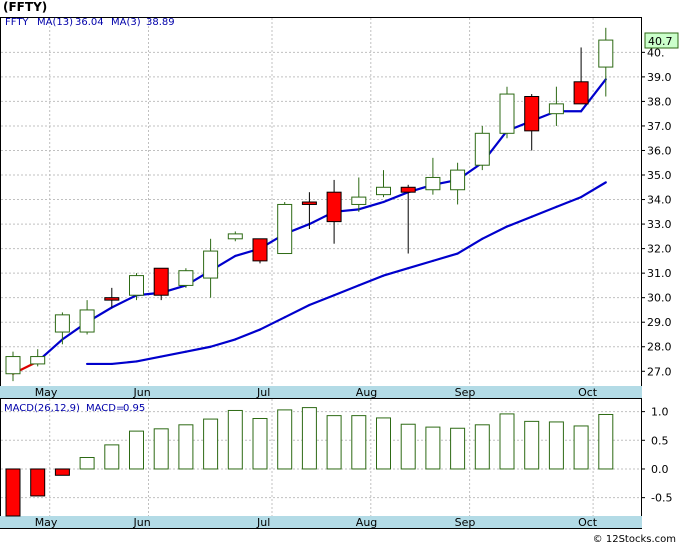 The height and width of the screenshot is (546, 680). Describe the element at coordinates (660, 469) in the screenshot. I see `macd-y-tick-label: 0.0` at that location.